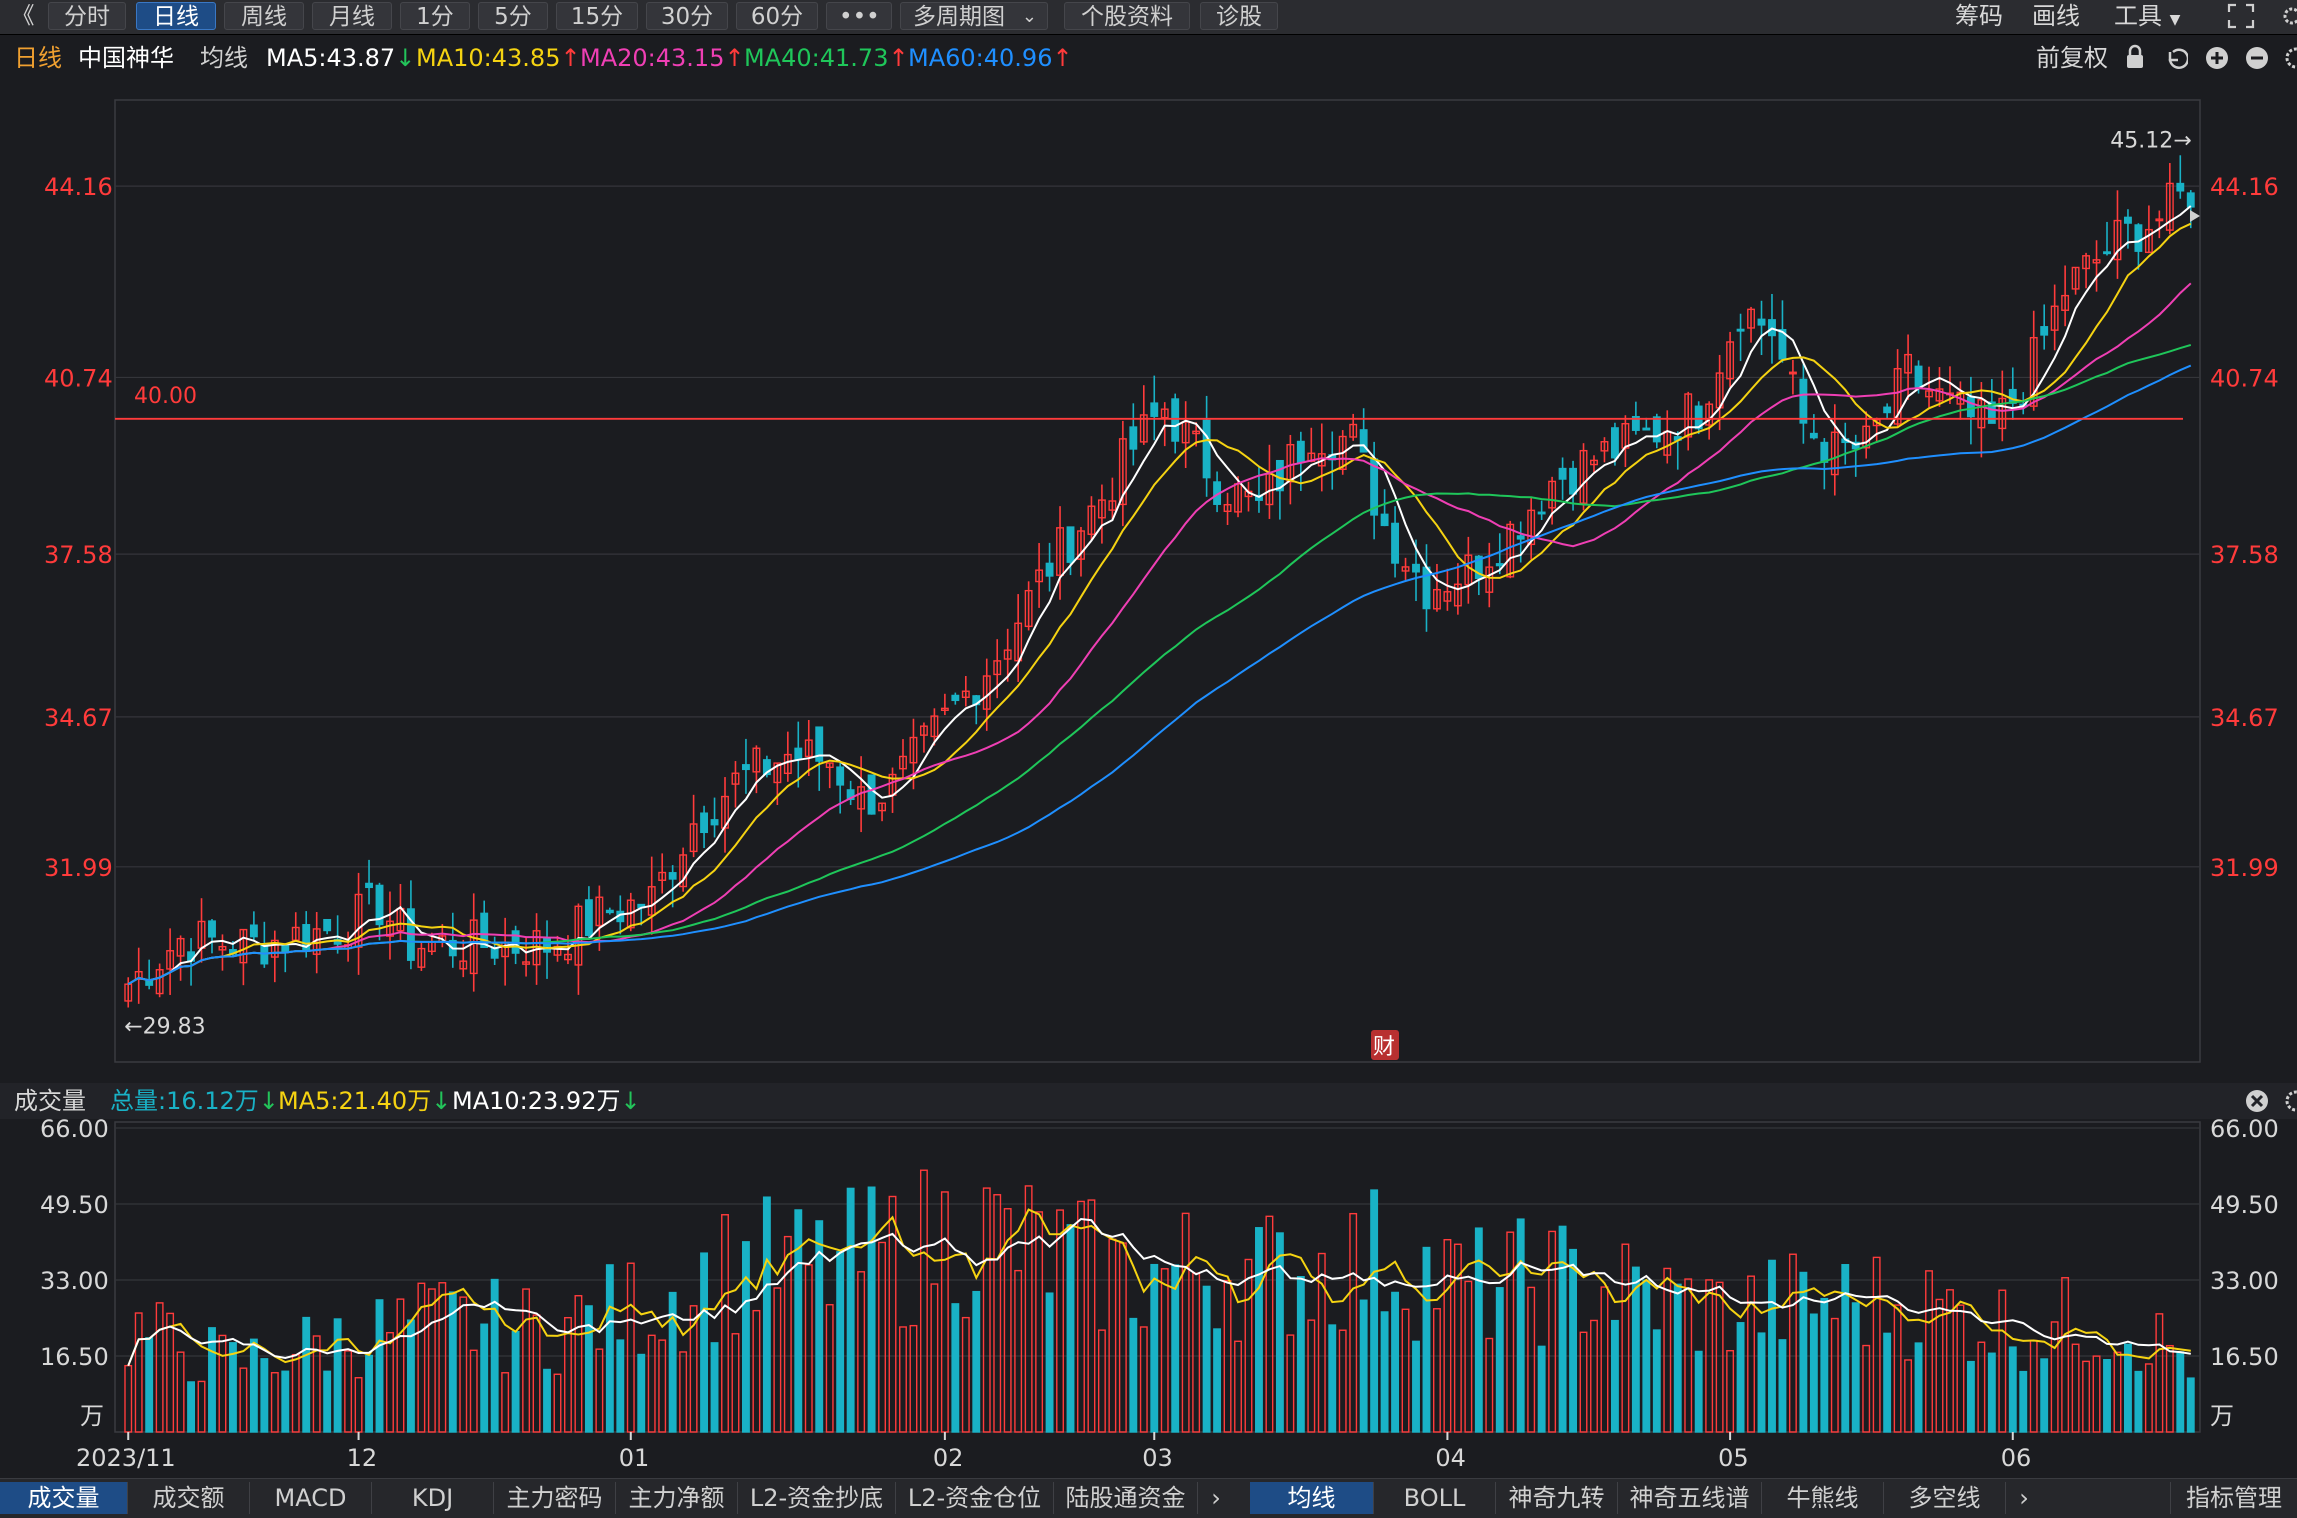 This screenshot has height=1518, width=2297. I want to click on tab-ma: 均线, so click(1312, 1498).